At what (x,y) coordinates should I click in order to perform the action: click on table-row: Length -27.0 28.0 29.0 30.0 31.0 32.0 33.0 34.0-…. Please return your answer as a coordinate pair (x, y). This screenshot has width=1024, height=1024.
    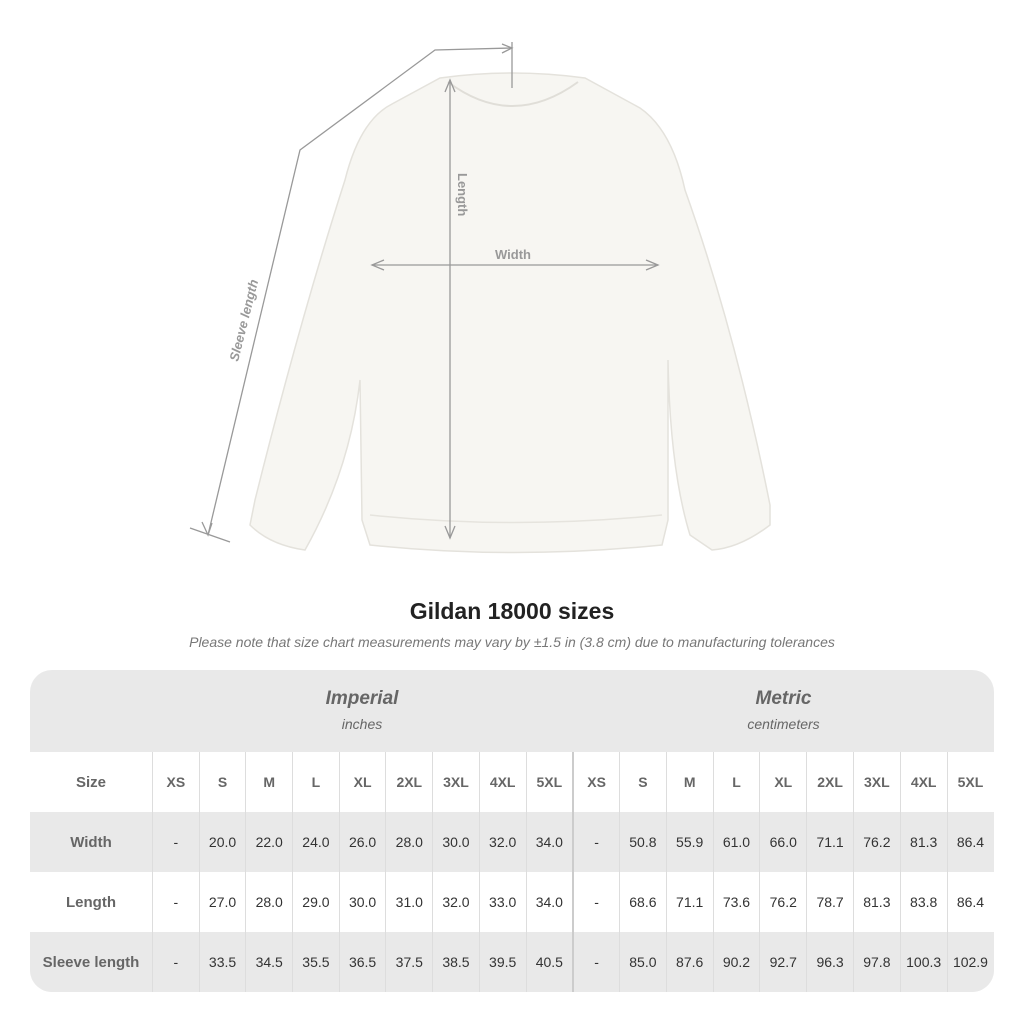
    Looking at the image, I should click on (512, 902).